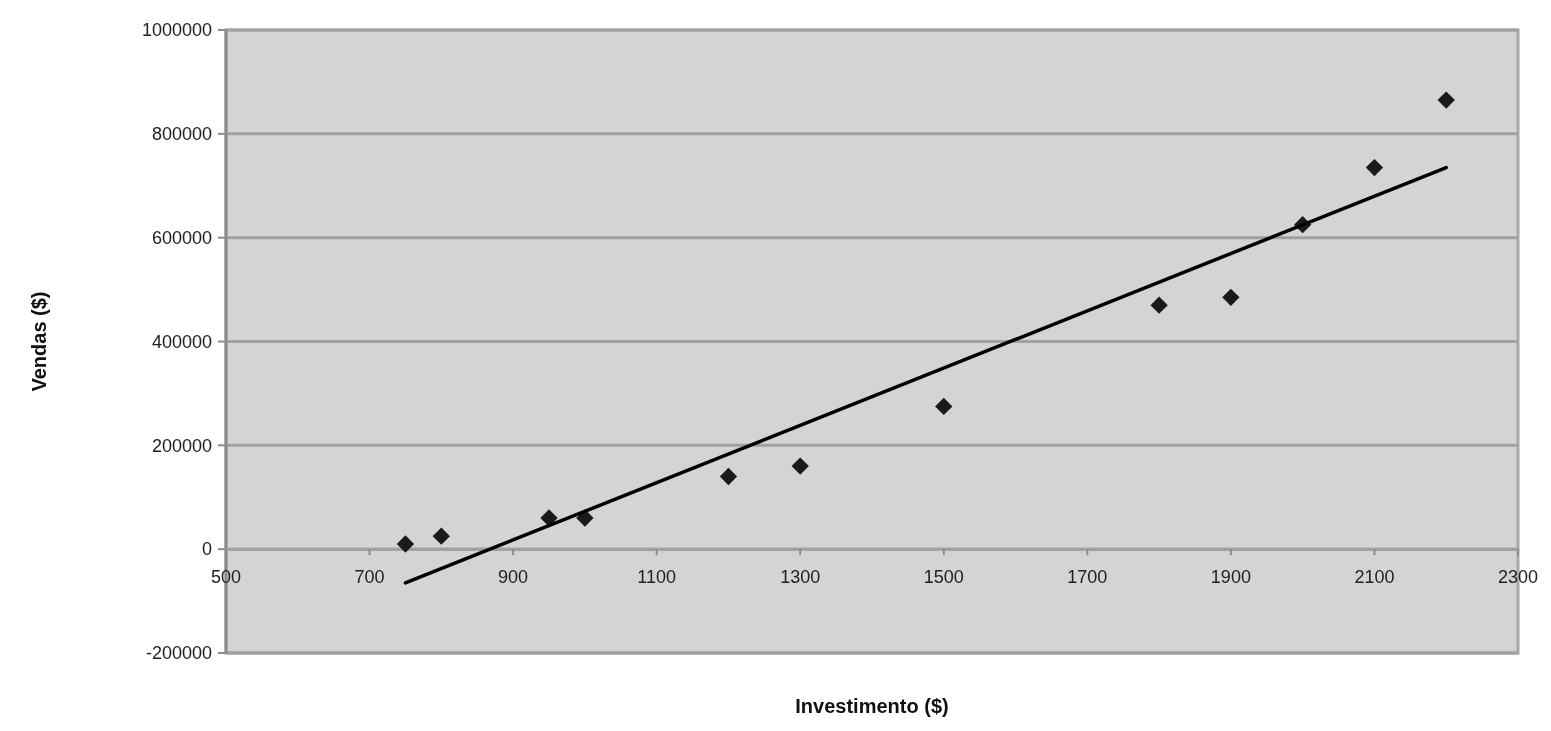 Image resolution: width=1551 pixels, height=731 pixels. What do you see at coordinates (226, 577) in the screenshot?
I see `x-tick-label: 500` at bounding box center [226, 577].